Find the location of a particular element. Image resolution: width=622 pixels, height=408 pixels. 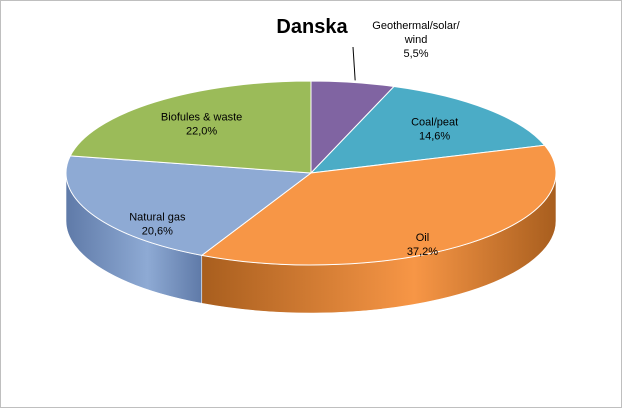

data-label-oil: Oil is located at coordinates (422, 238).